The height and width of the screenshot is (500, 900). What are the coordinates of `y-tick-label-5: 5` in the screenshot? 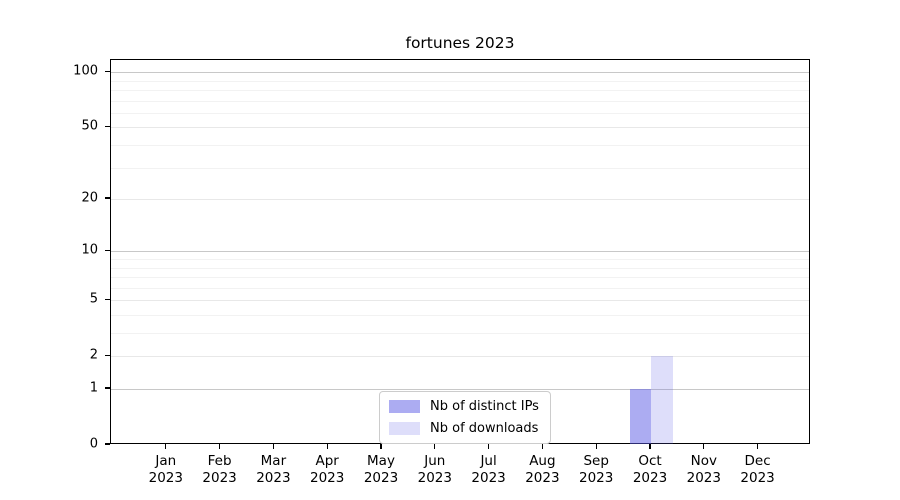 It's located at (93, 299).